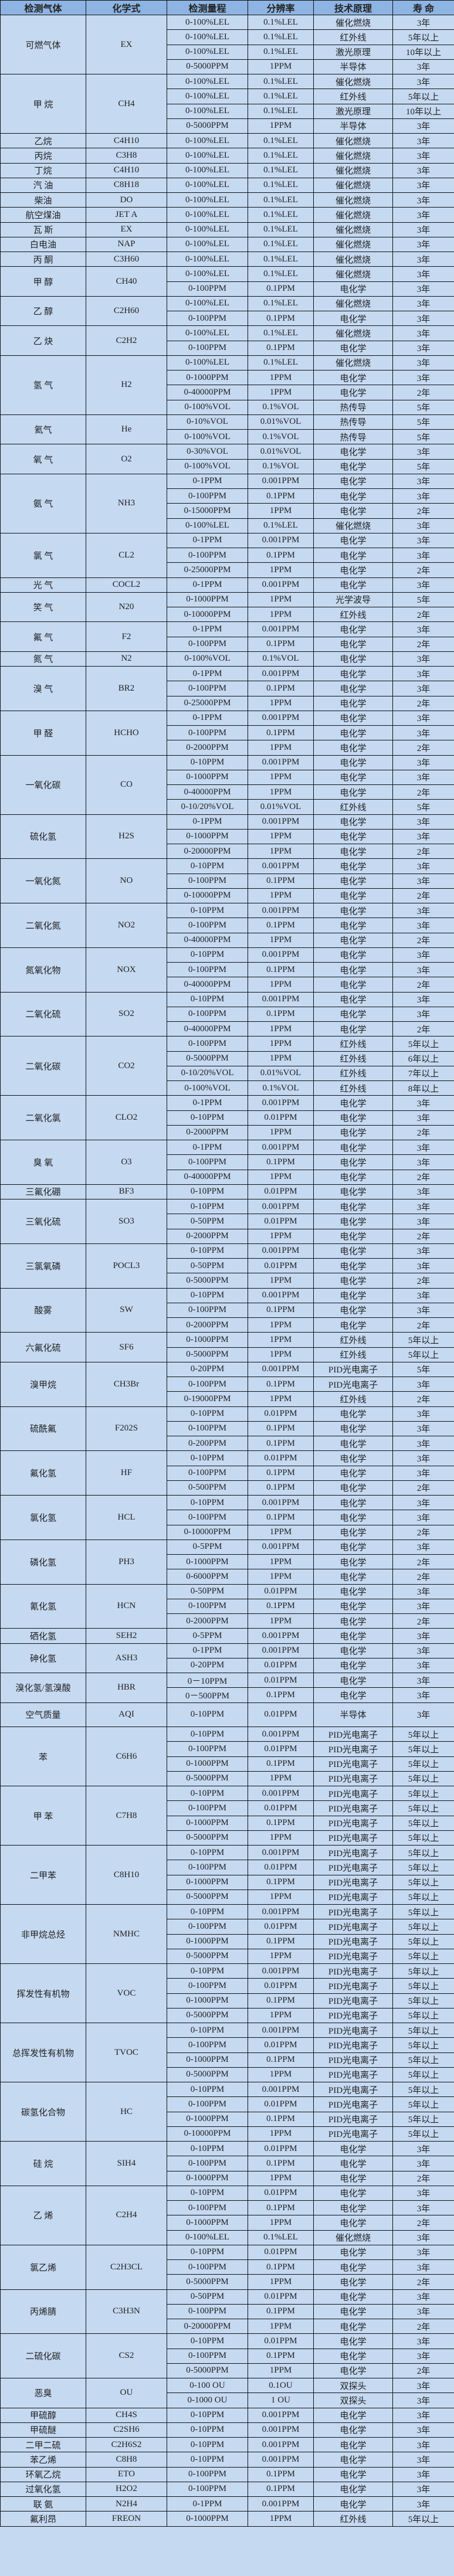 This screenshot has width=454, height=2576. I want to click on table-row: 非甲烷总烃 NMHC 0-10PPM 0.001PPM PID光电离子 5年以上, so click(227, 1934).